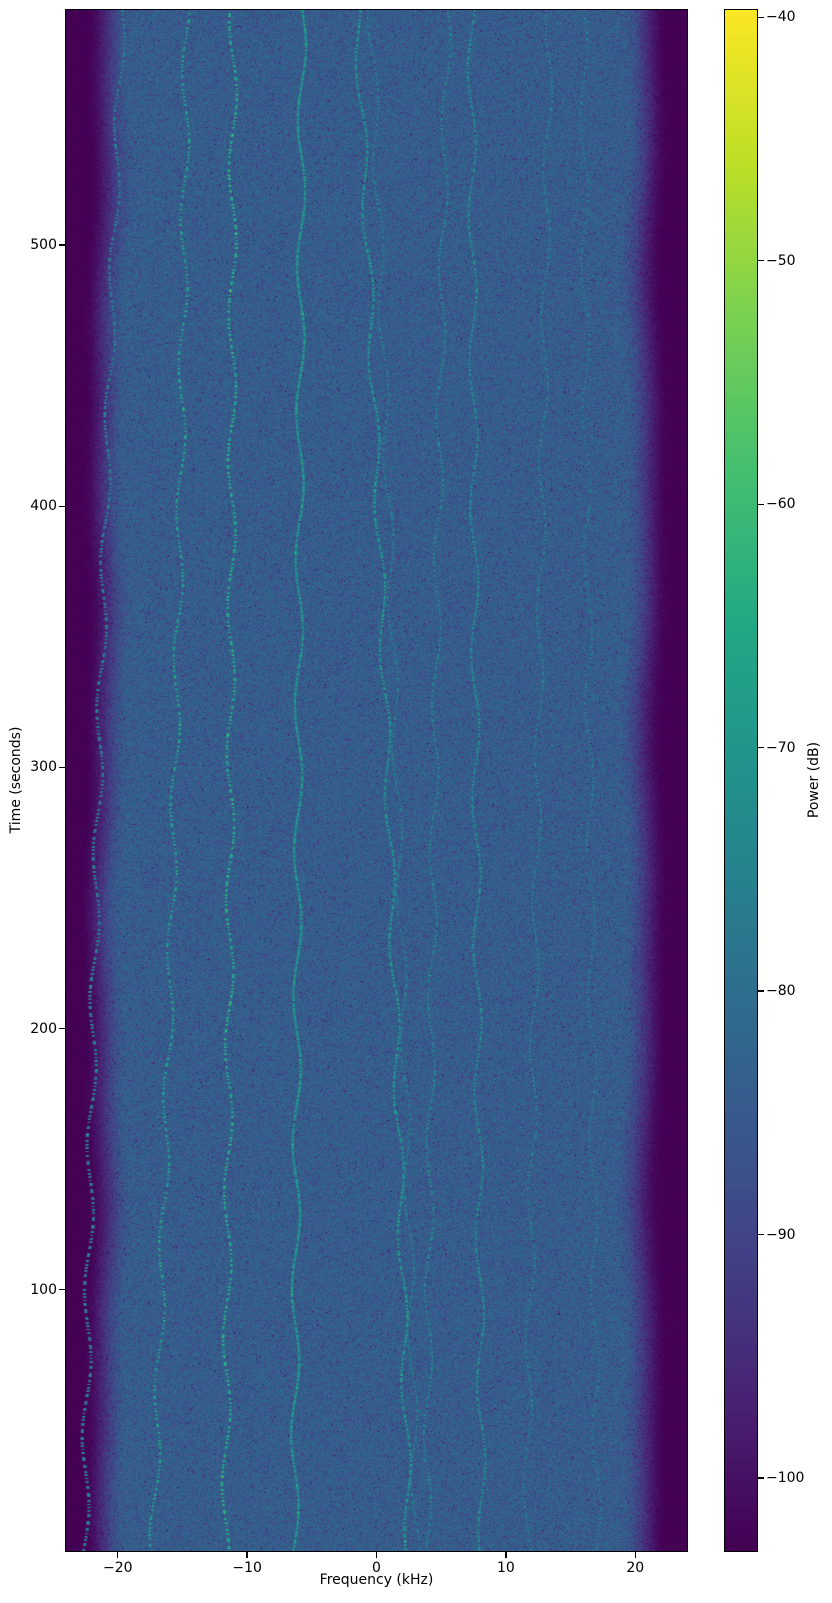 This screenshot has width=832, height=1603. Describe the element at coordinates (247, 1568) in the screenshot. I see `x-tick-label: −10` at that location.